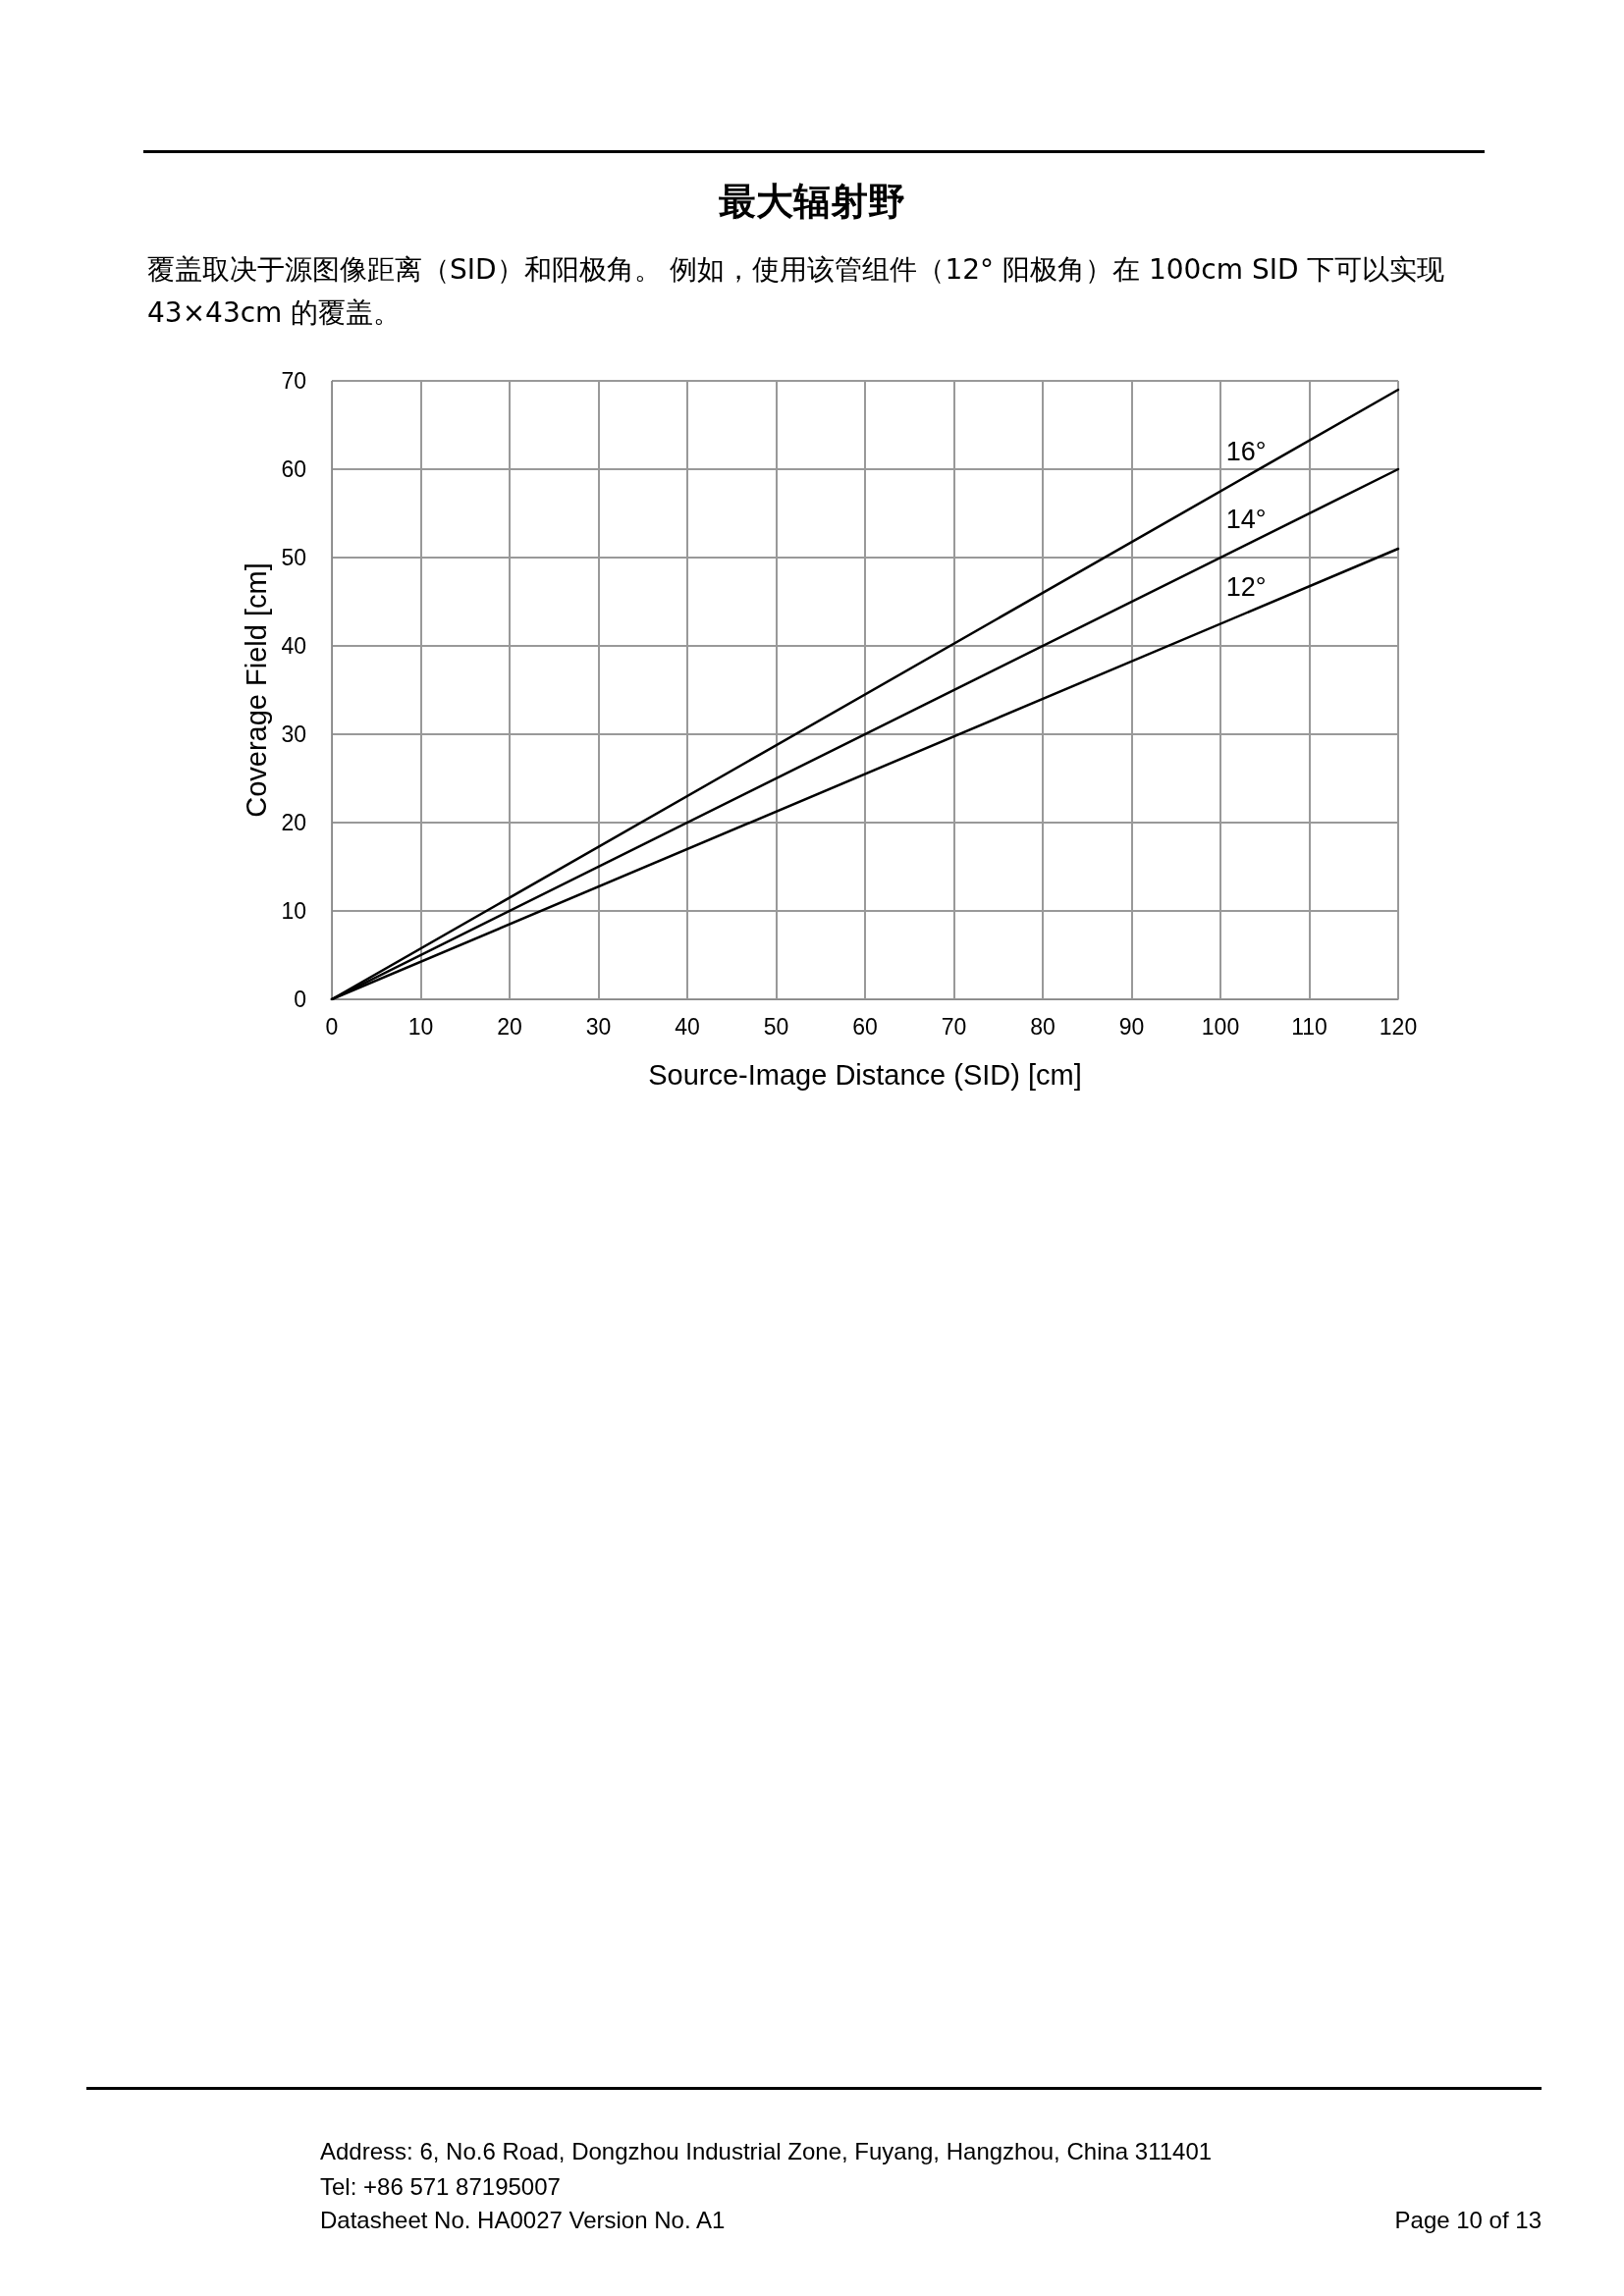  I want to click on y-tick-label: 10, so click(293, 911).